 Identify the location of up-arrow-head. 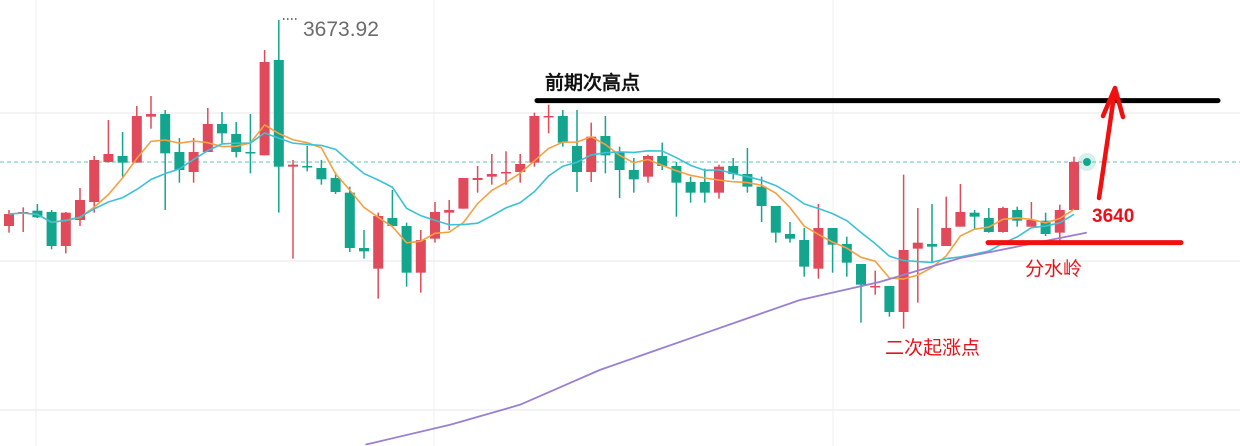
(1113, 102).